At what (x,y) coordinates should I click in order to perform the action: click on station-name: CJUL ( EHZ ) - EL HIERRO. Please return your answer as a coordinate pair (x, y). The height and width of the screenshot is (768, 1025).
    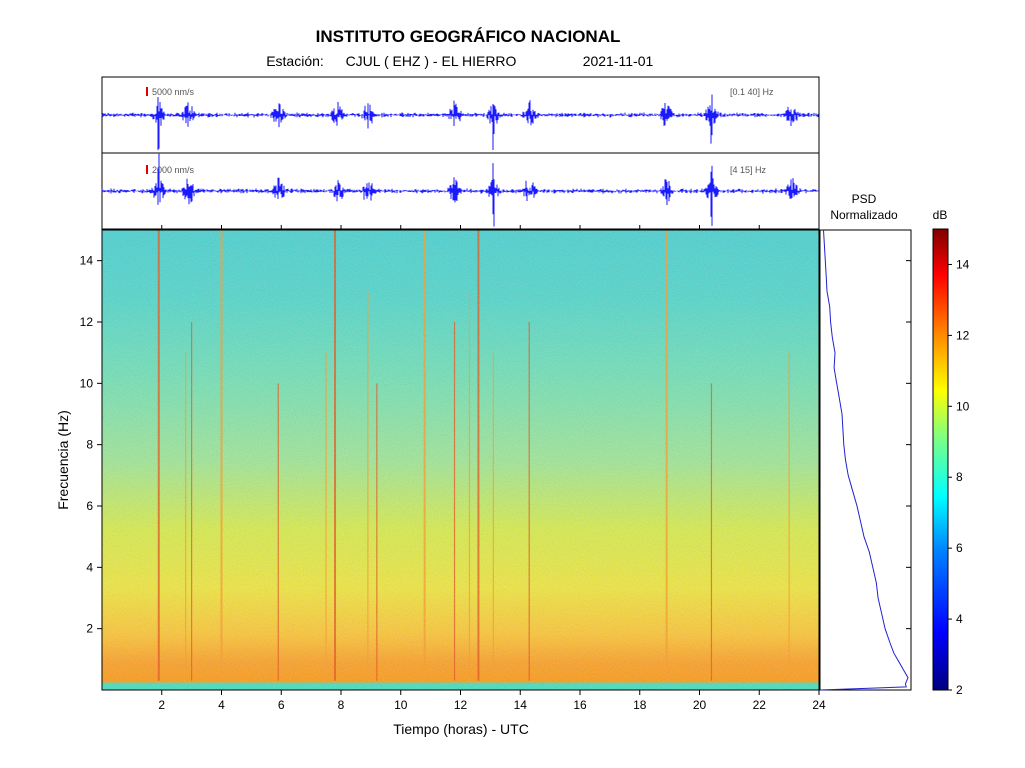
    Looking at the image, I should click on (431, 61).